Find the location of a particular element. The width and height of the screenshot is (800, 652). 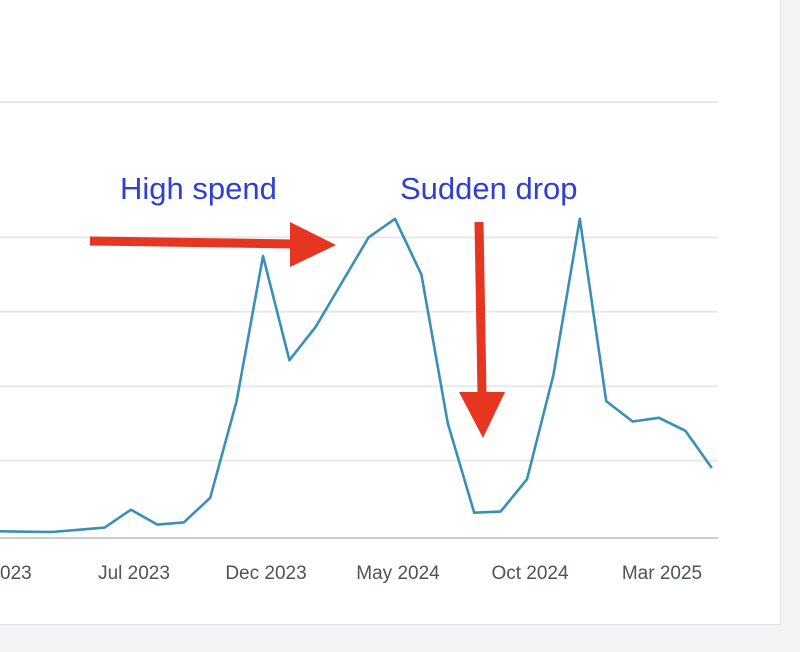

arrow-sudden-drop-head is located at coordinates (482, 415).